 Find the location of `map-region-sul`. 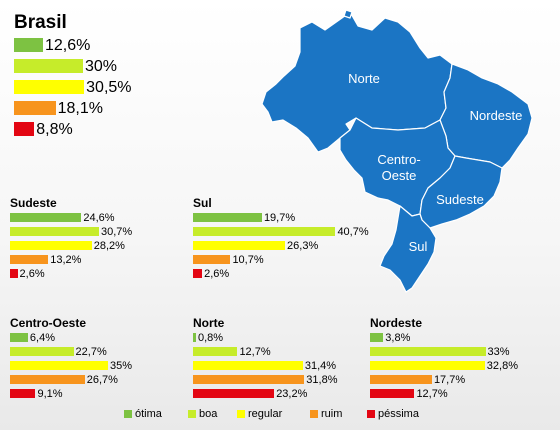

map-region-sul is located at coordinates (408, 249).